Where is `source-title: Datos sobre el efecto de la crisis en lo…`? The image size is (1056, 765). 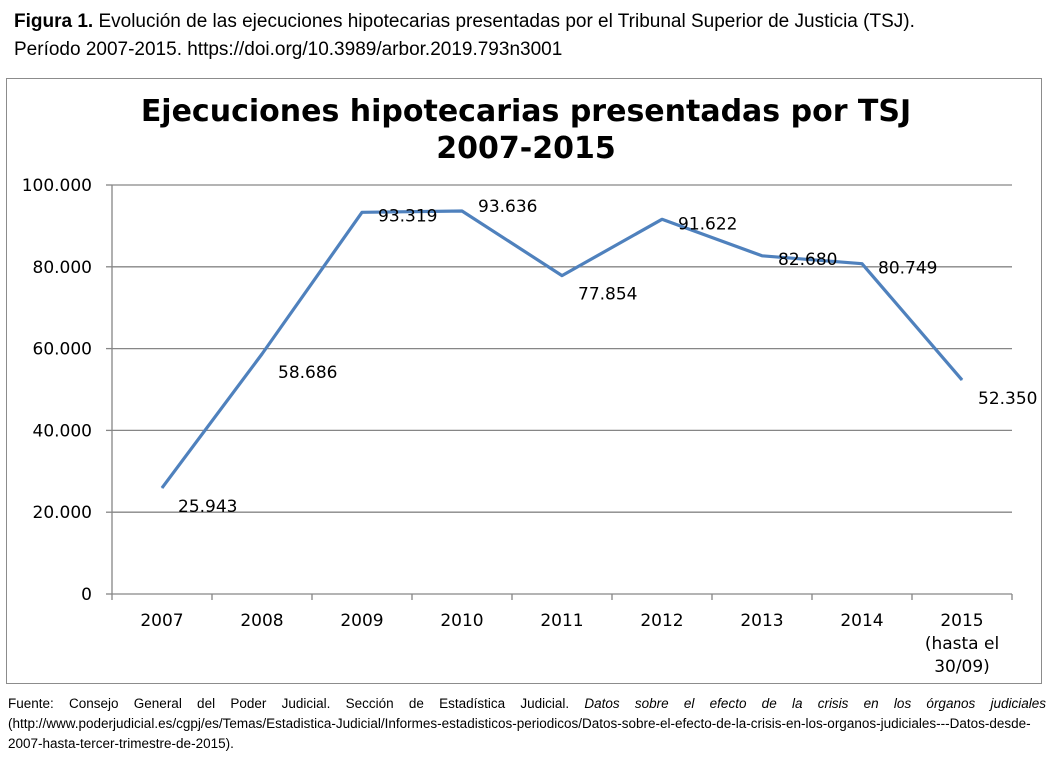 source-title: Datos sobre el efecto de la crisis en lo… is located at coordinates (815, 703).